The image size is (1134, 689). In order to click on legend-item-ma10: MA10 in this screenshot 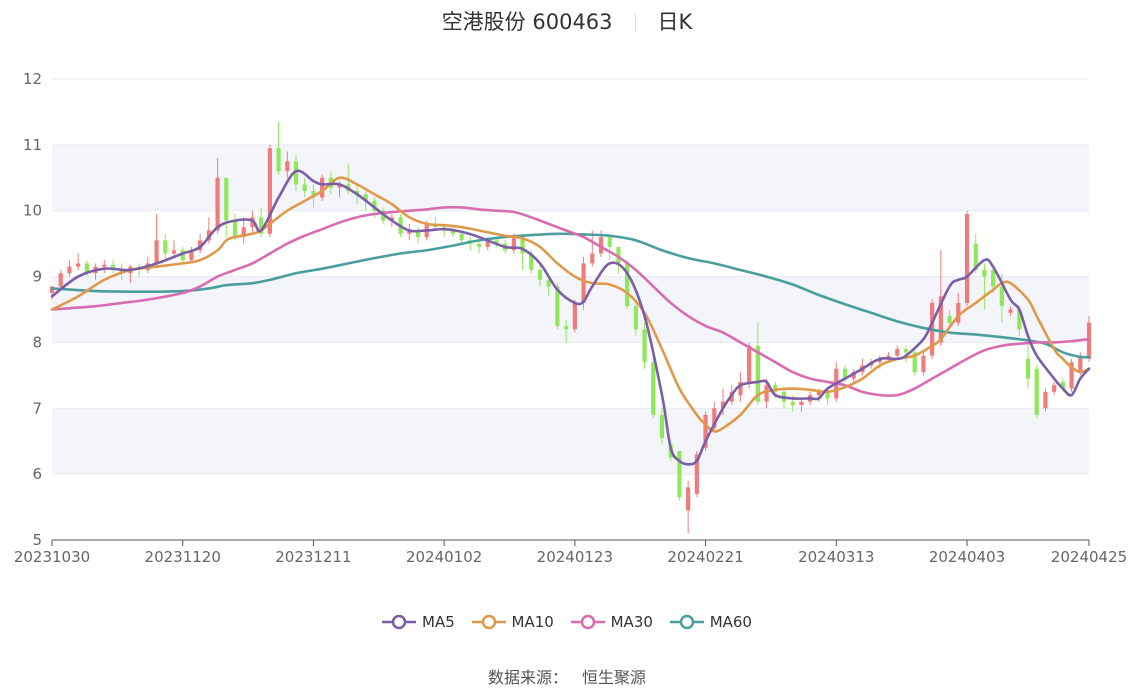, I will do `click(512, 622)`.